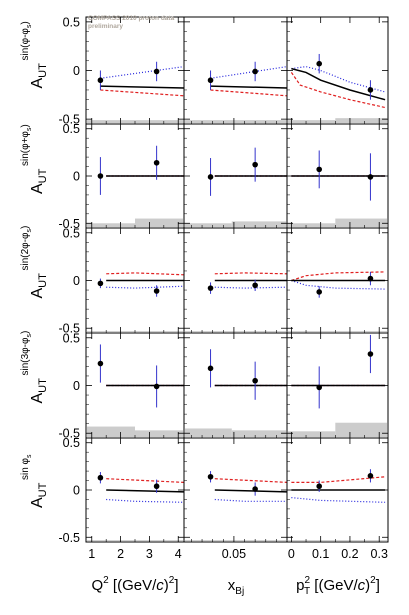  What do you see at coordinates (338, 79) in the screenshot?
I see `theory-curve-blue-r1-c3` at bounding box center [338, 79].